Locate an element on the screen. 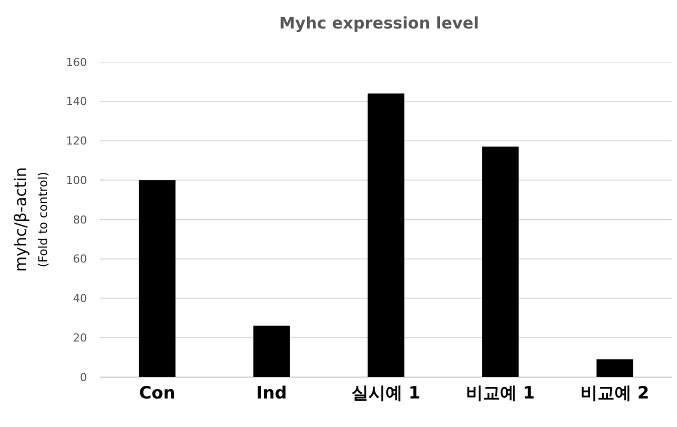 Image resolution: width=677 pixels, height=427 pixels. chart-title: Myhc expression level is located at coordinates (379, 22).